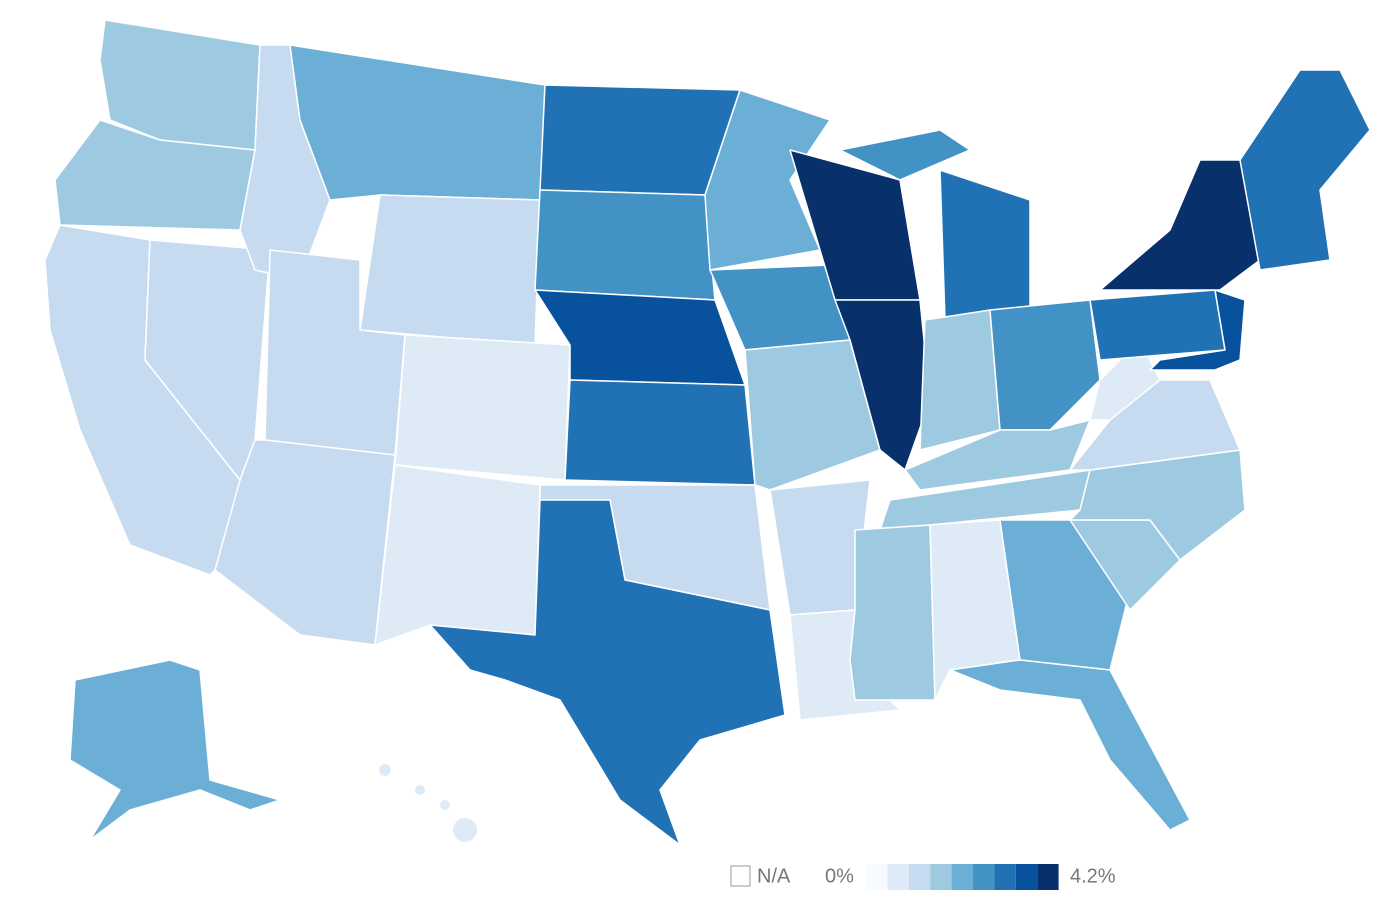  I want to click on legend: N/A 0% 4.2%, so click(923, 877).